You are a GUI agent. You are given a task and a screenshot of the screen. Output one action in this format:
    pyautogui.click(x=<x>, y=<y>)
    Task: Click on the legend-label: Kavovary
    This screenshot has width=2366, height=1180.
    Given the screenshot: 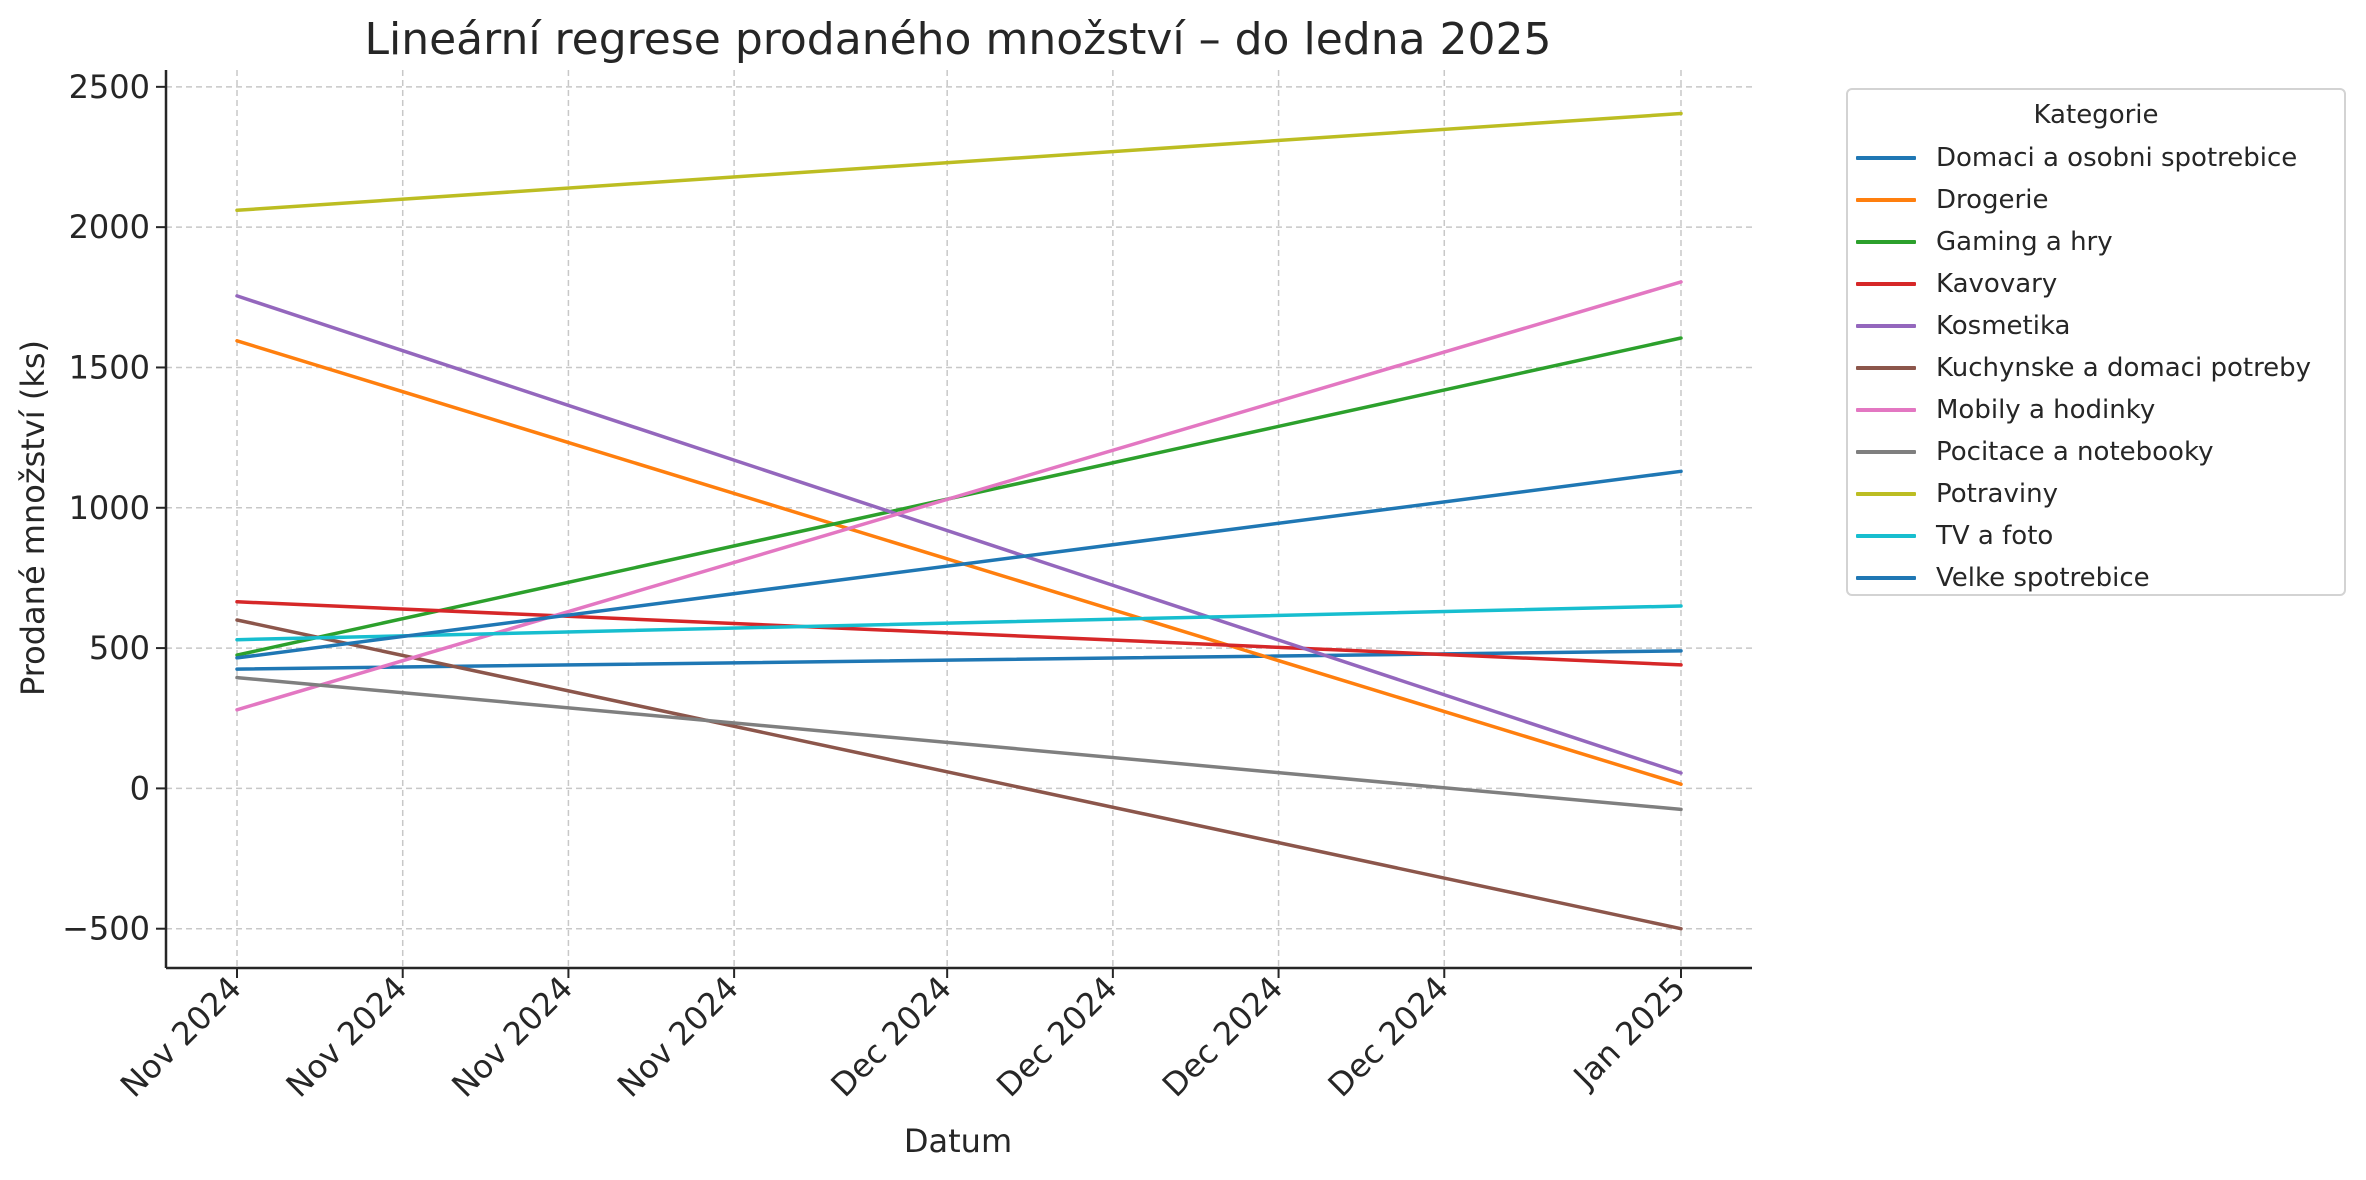 What is the action you would take?
    pyautogui.click(x=1997, y=284)
    